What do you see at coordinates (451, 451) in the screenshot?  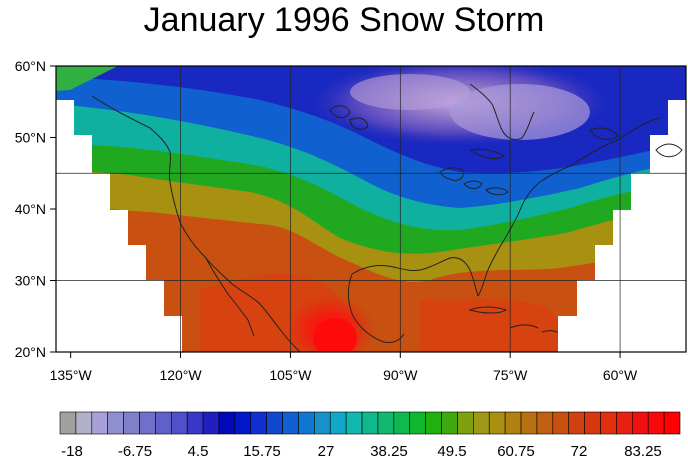 I see `colorbar-label: 49.5` at bounding box center [451, 451].